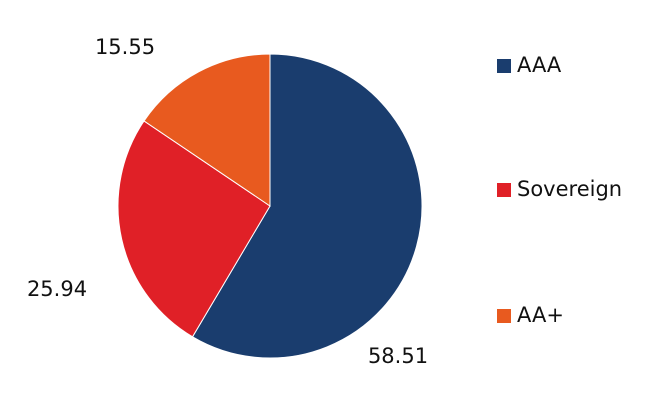 The width and height of the screenshot is (656, 402). What do you see at coordinates (569, 189) in the screenshot?
I see `legend-label: Sovereign` at bounding box center [569, 189].